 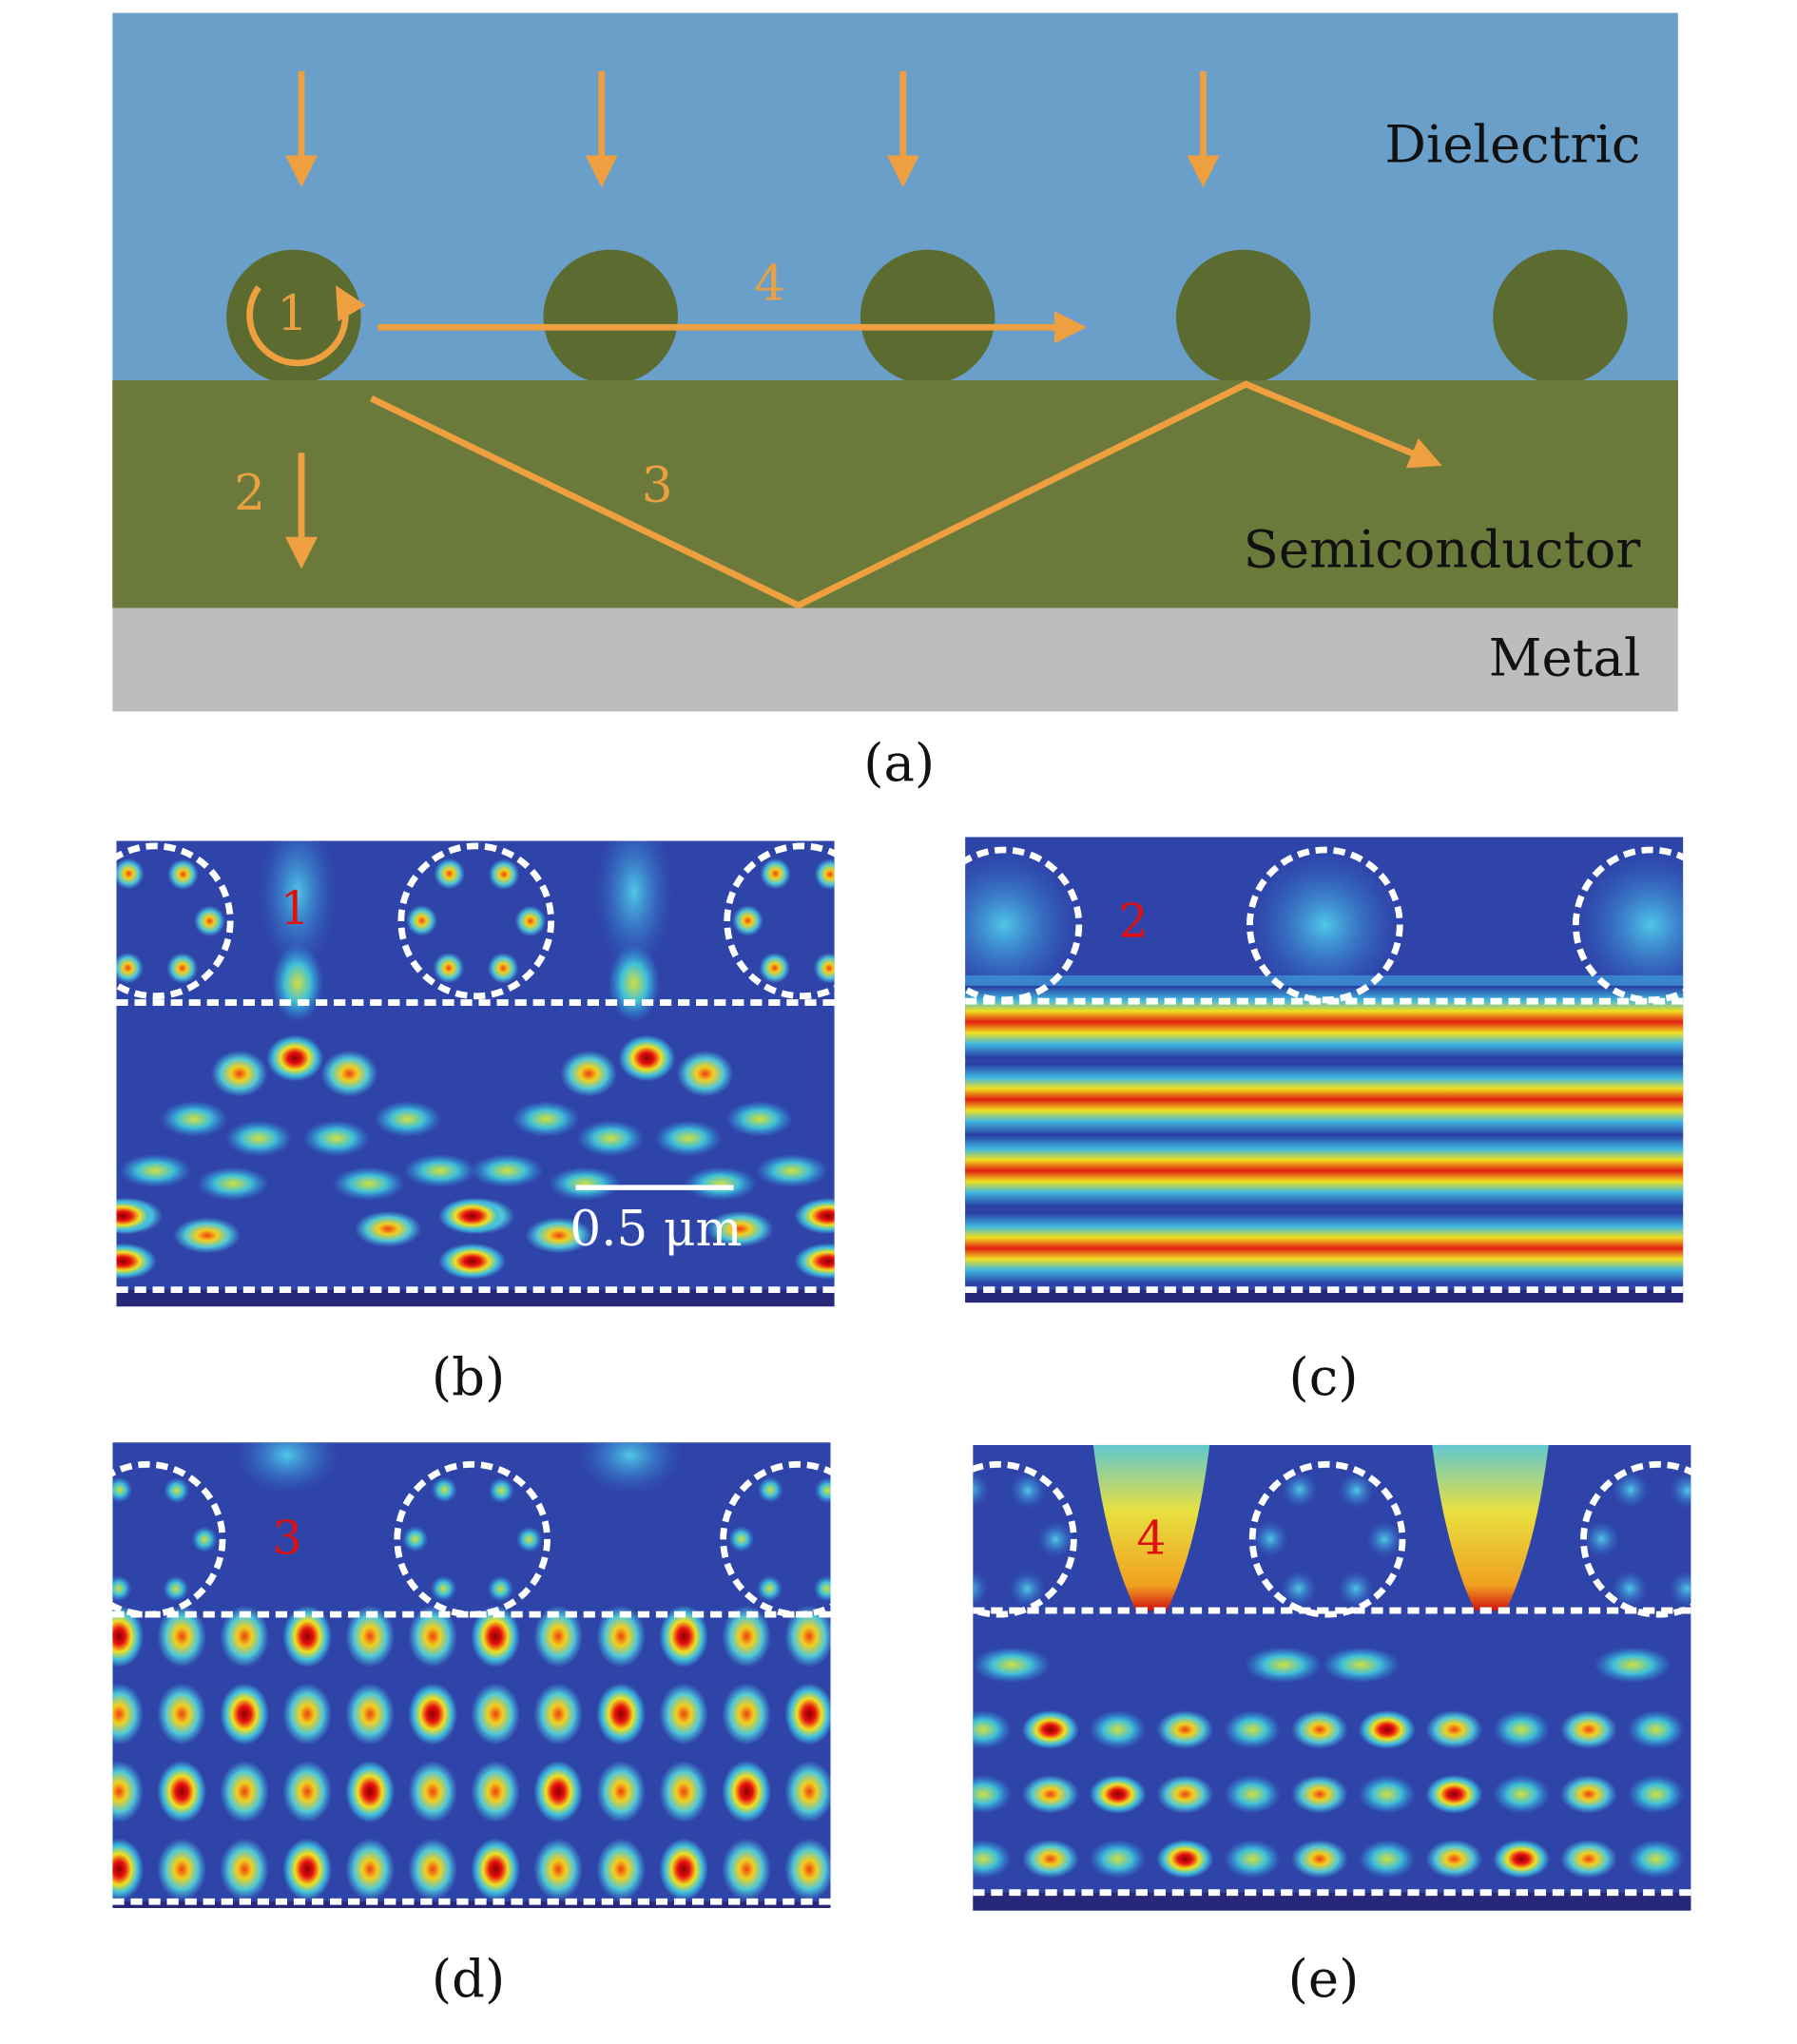 What do you see at coordinates (460, 1073) in the screenshot?
I see `field-map: 1 0.5 μm` at bounding box center [460, 1073].